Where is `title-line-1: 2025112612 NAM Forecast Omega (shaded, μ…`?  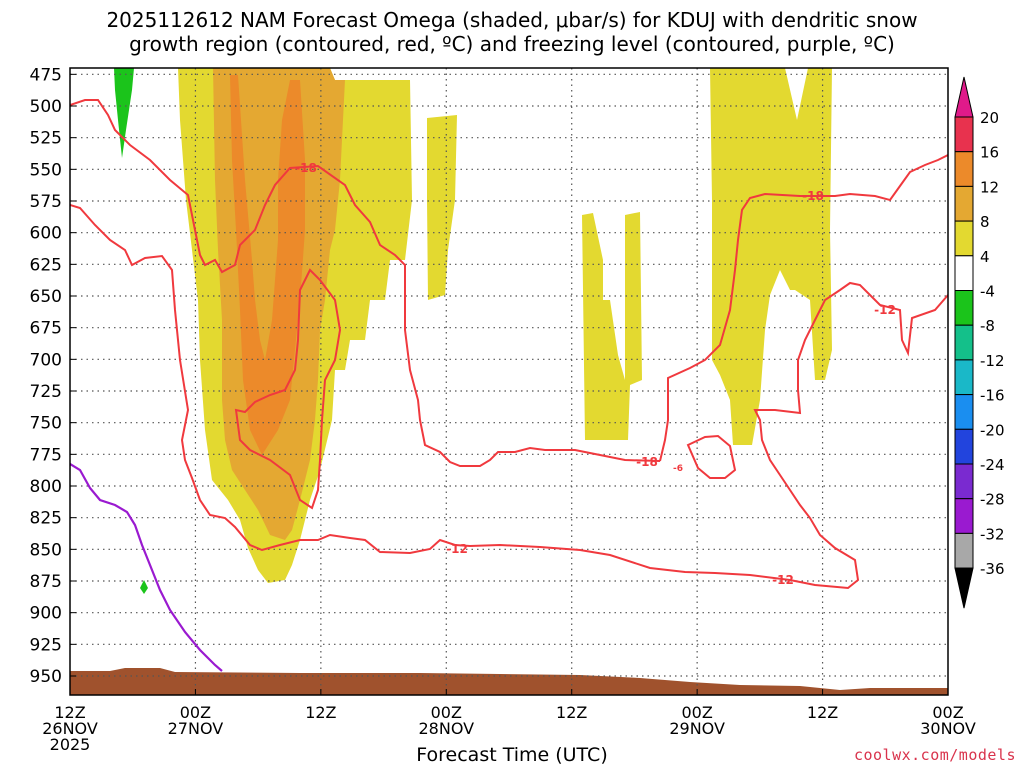
title-line-1: 2025112612 NAM Forecast Omega (shaded, μ… is located at coordinates (512, 20).